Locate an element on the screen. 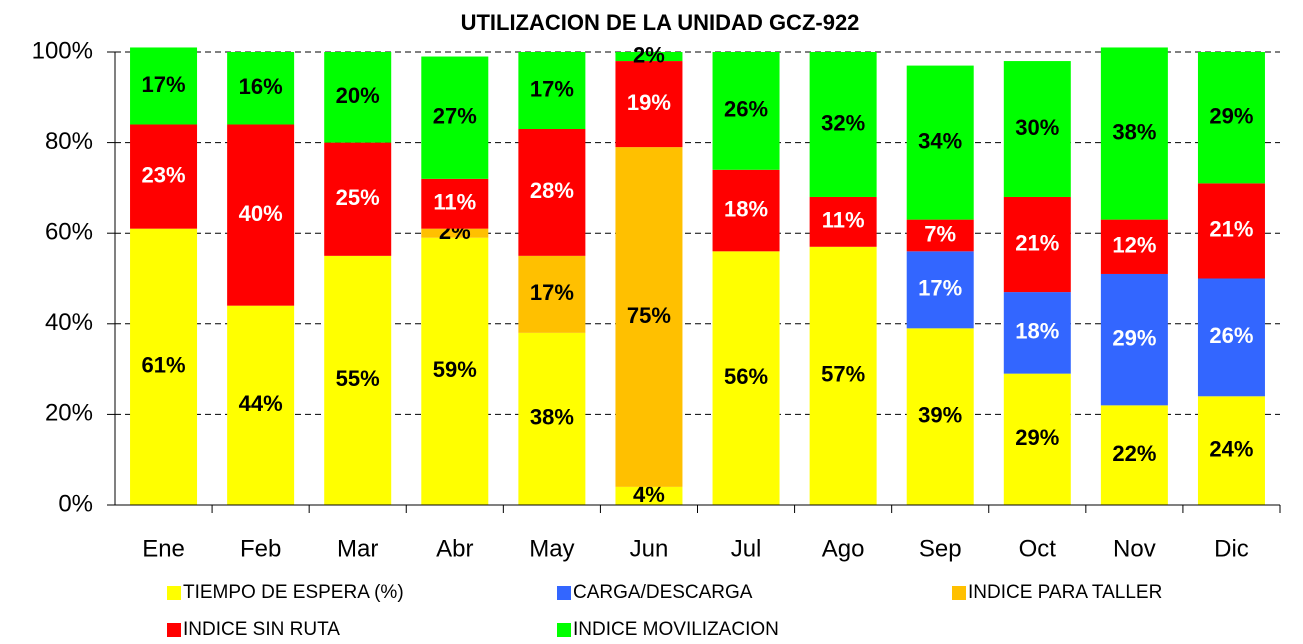 Image resolution: width=1303 pixels, height=644 pixels. data-label: 39% is located at coordinates (940, 414).